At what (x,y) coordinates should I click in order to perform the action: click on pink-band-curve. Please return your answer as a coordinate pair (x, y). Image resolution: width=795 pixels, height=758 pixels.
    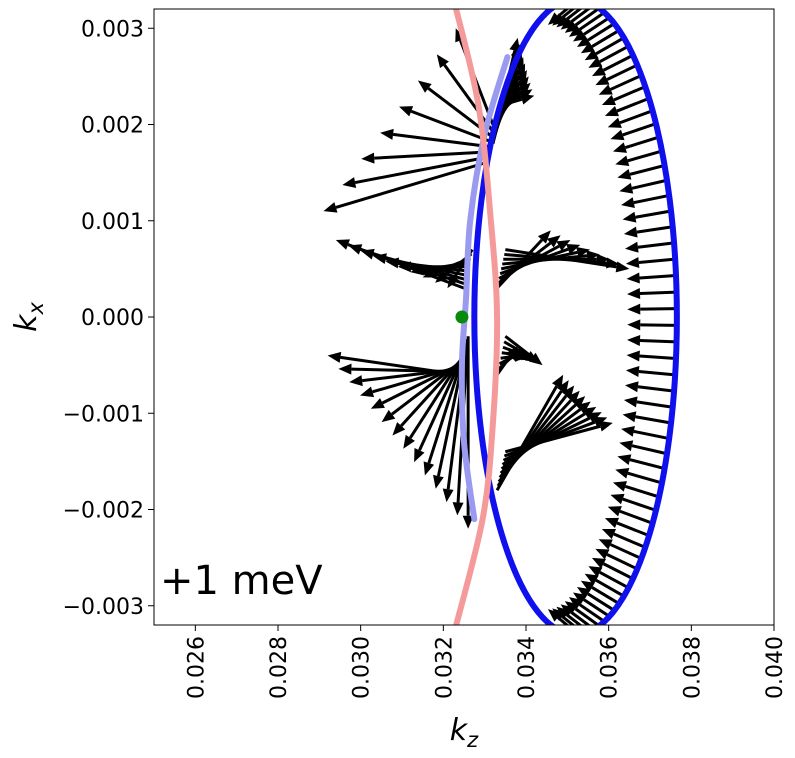
    Looking at the image, I should click on (476, 317).